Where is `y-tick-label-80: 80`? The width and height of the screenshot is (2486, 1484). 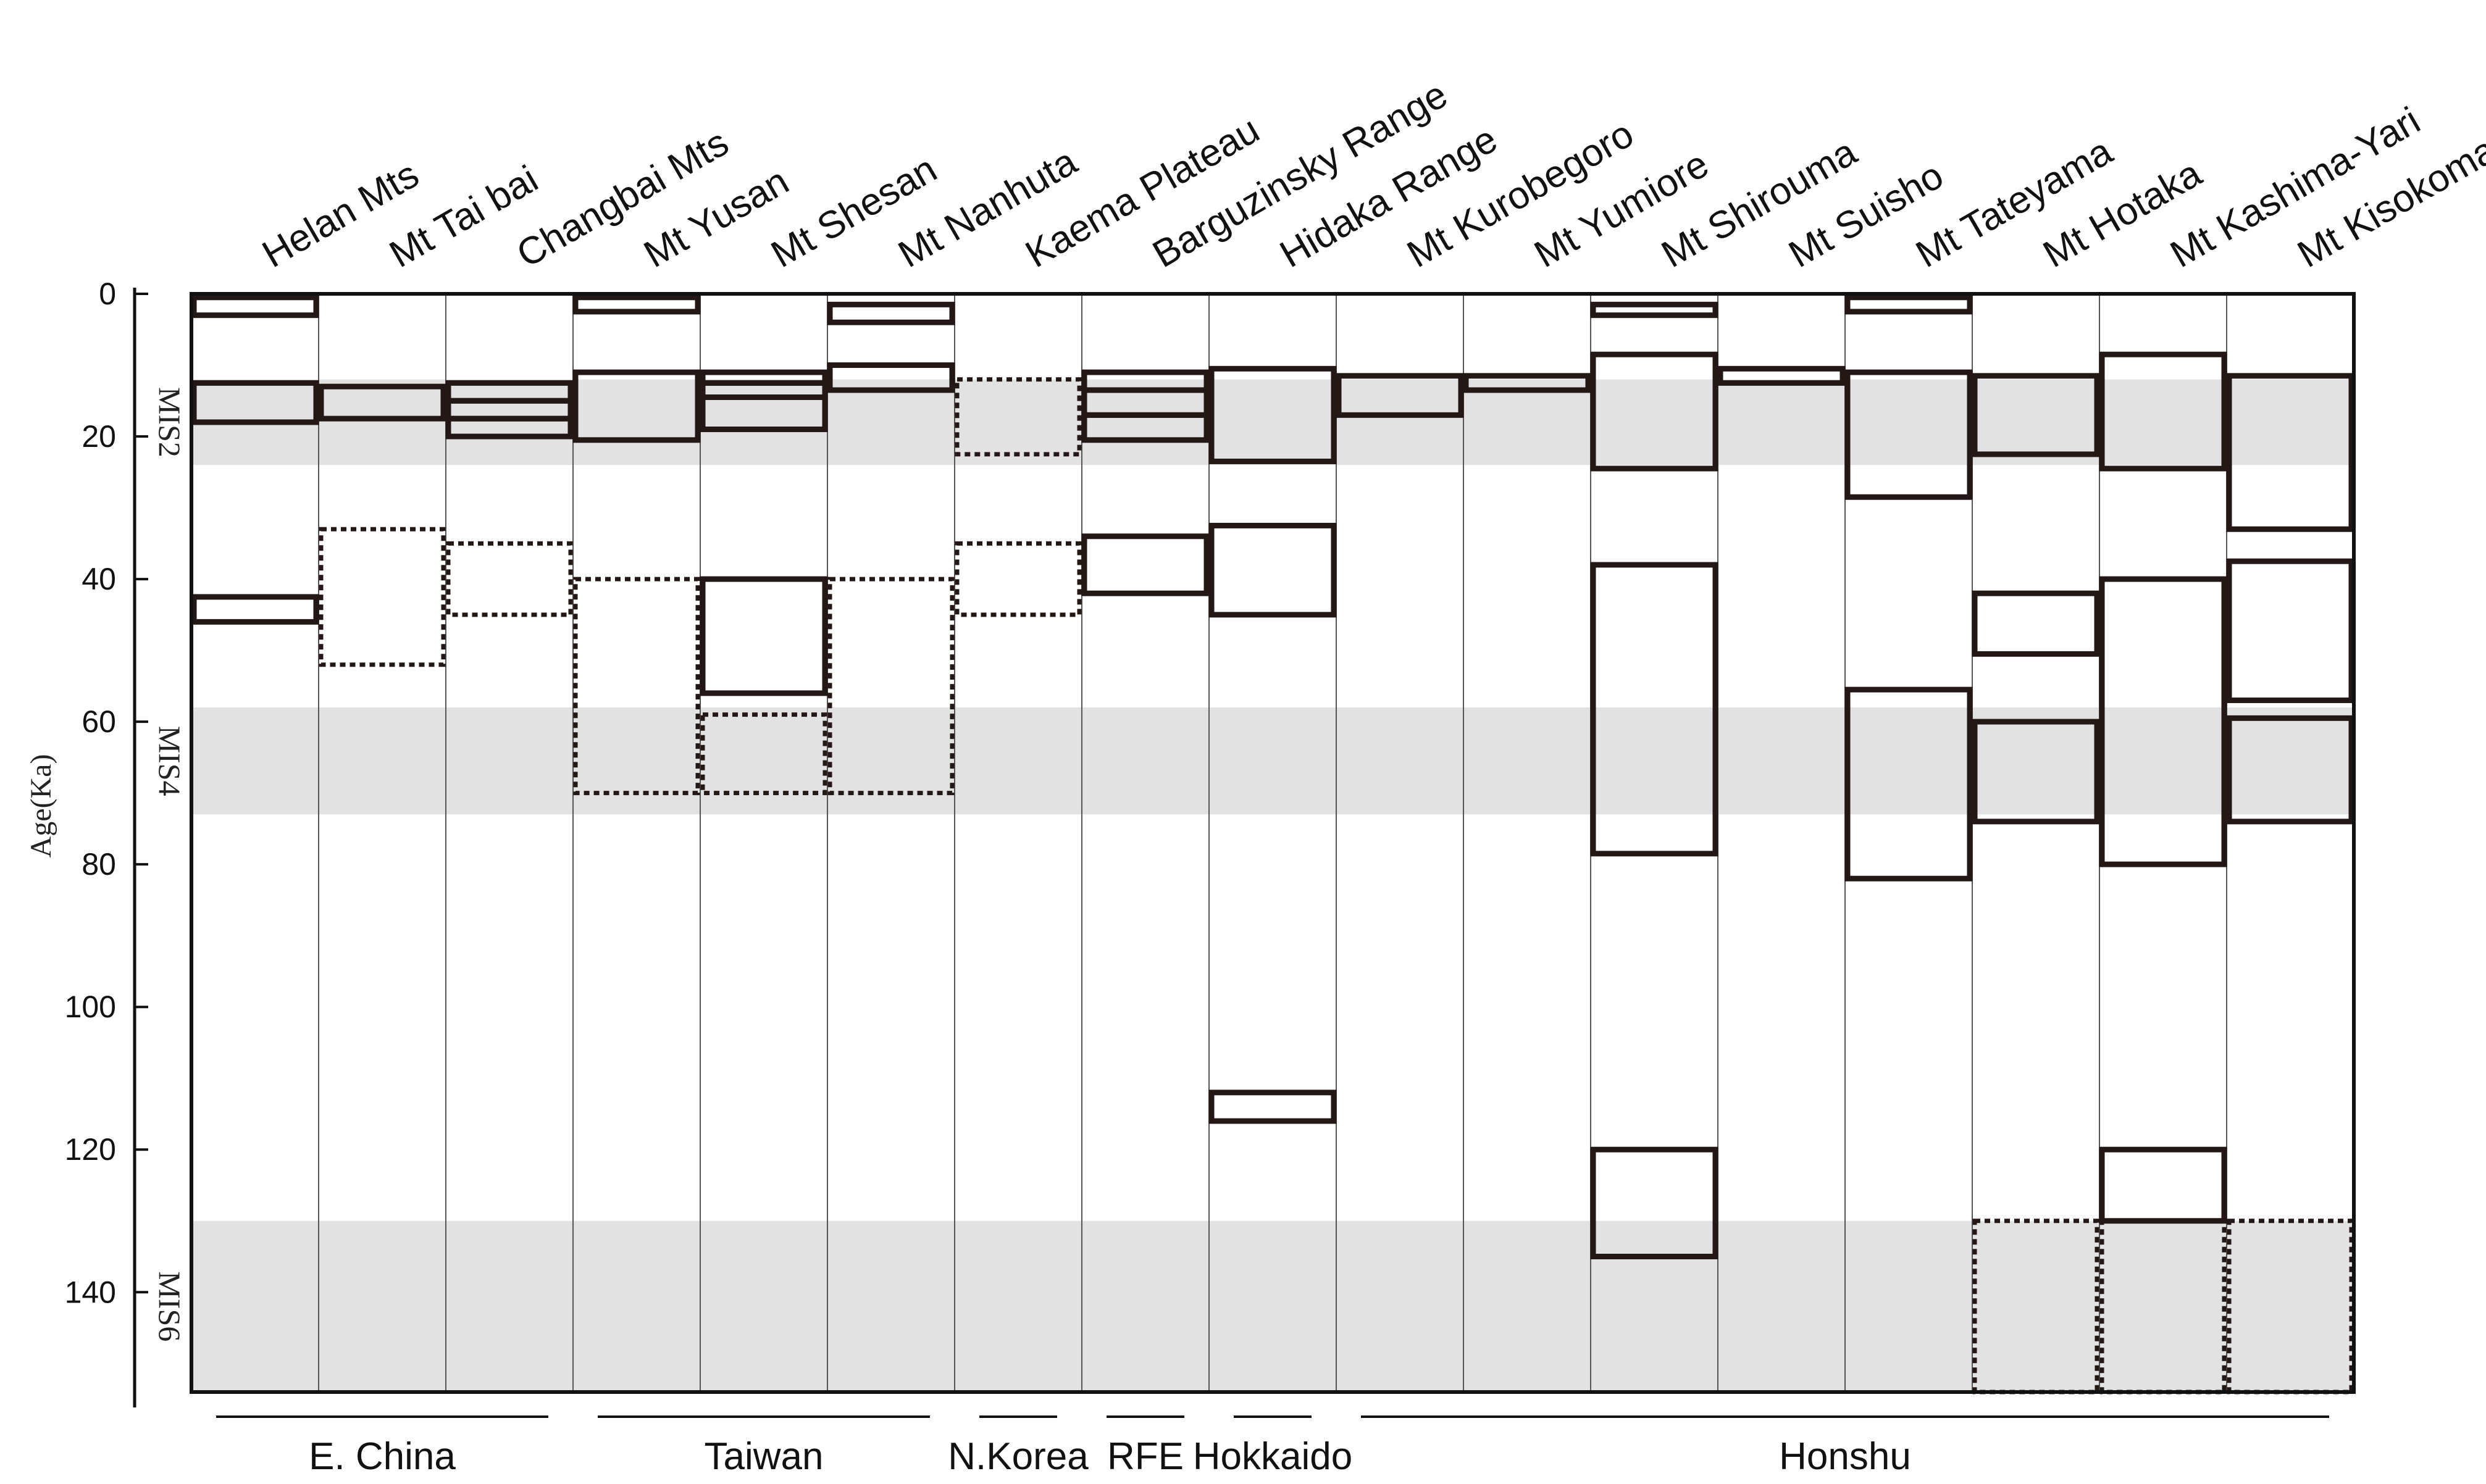
y-tick-label-80: 80 is located at coordinates (99, 864).